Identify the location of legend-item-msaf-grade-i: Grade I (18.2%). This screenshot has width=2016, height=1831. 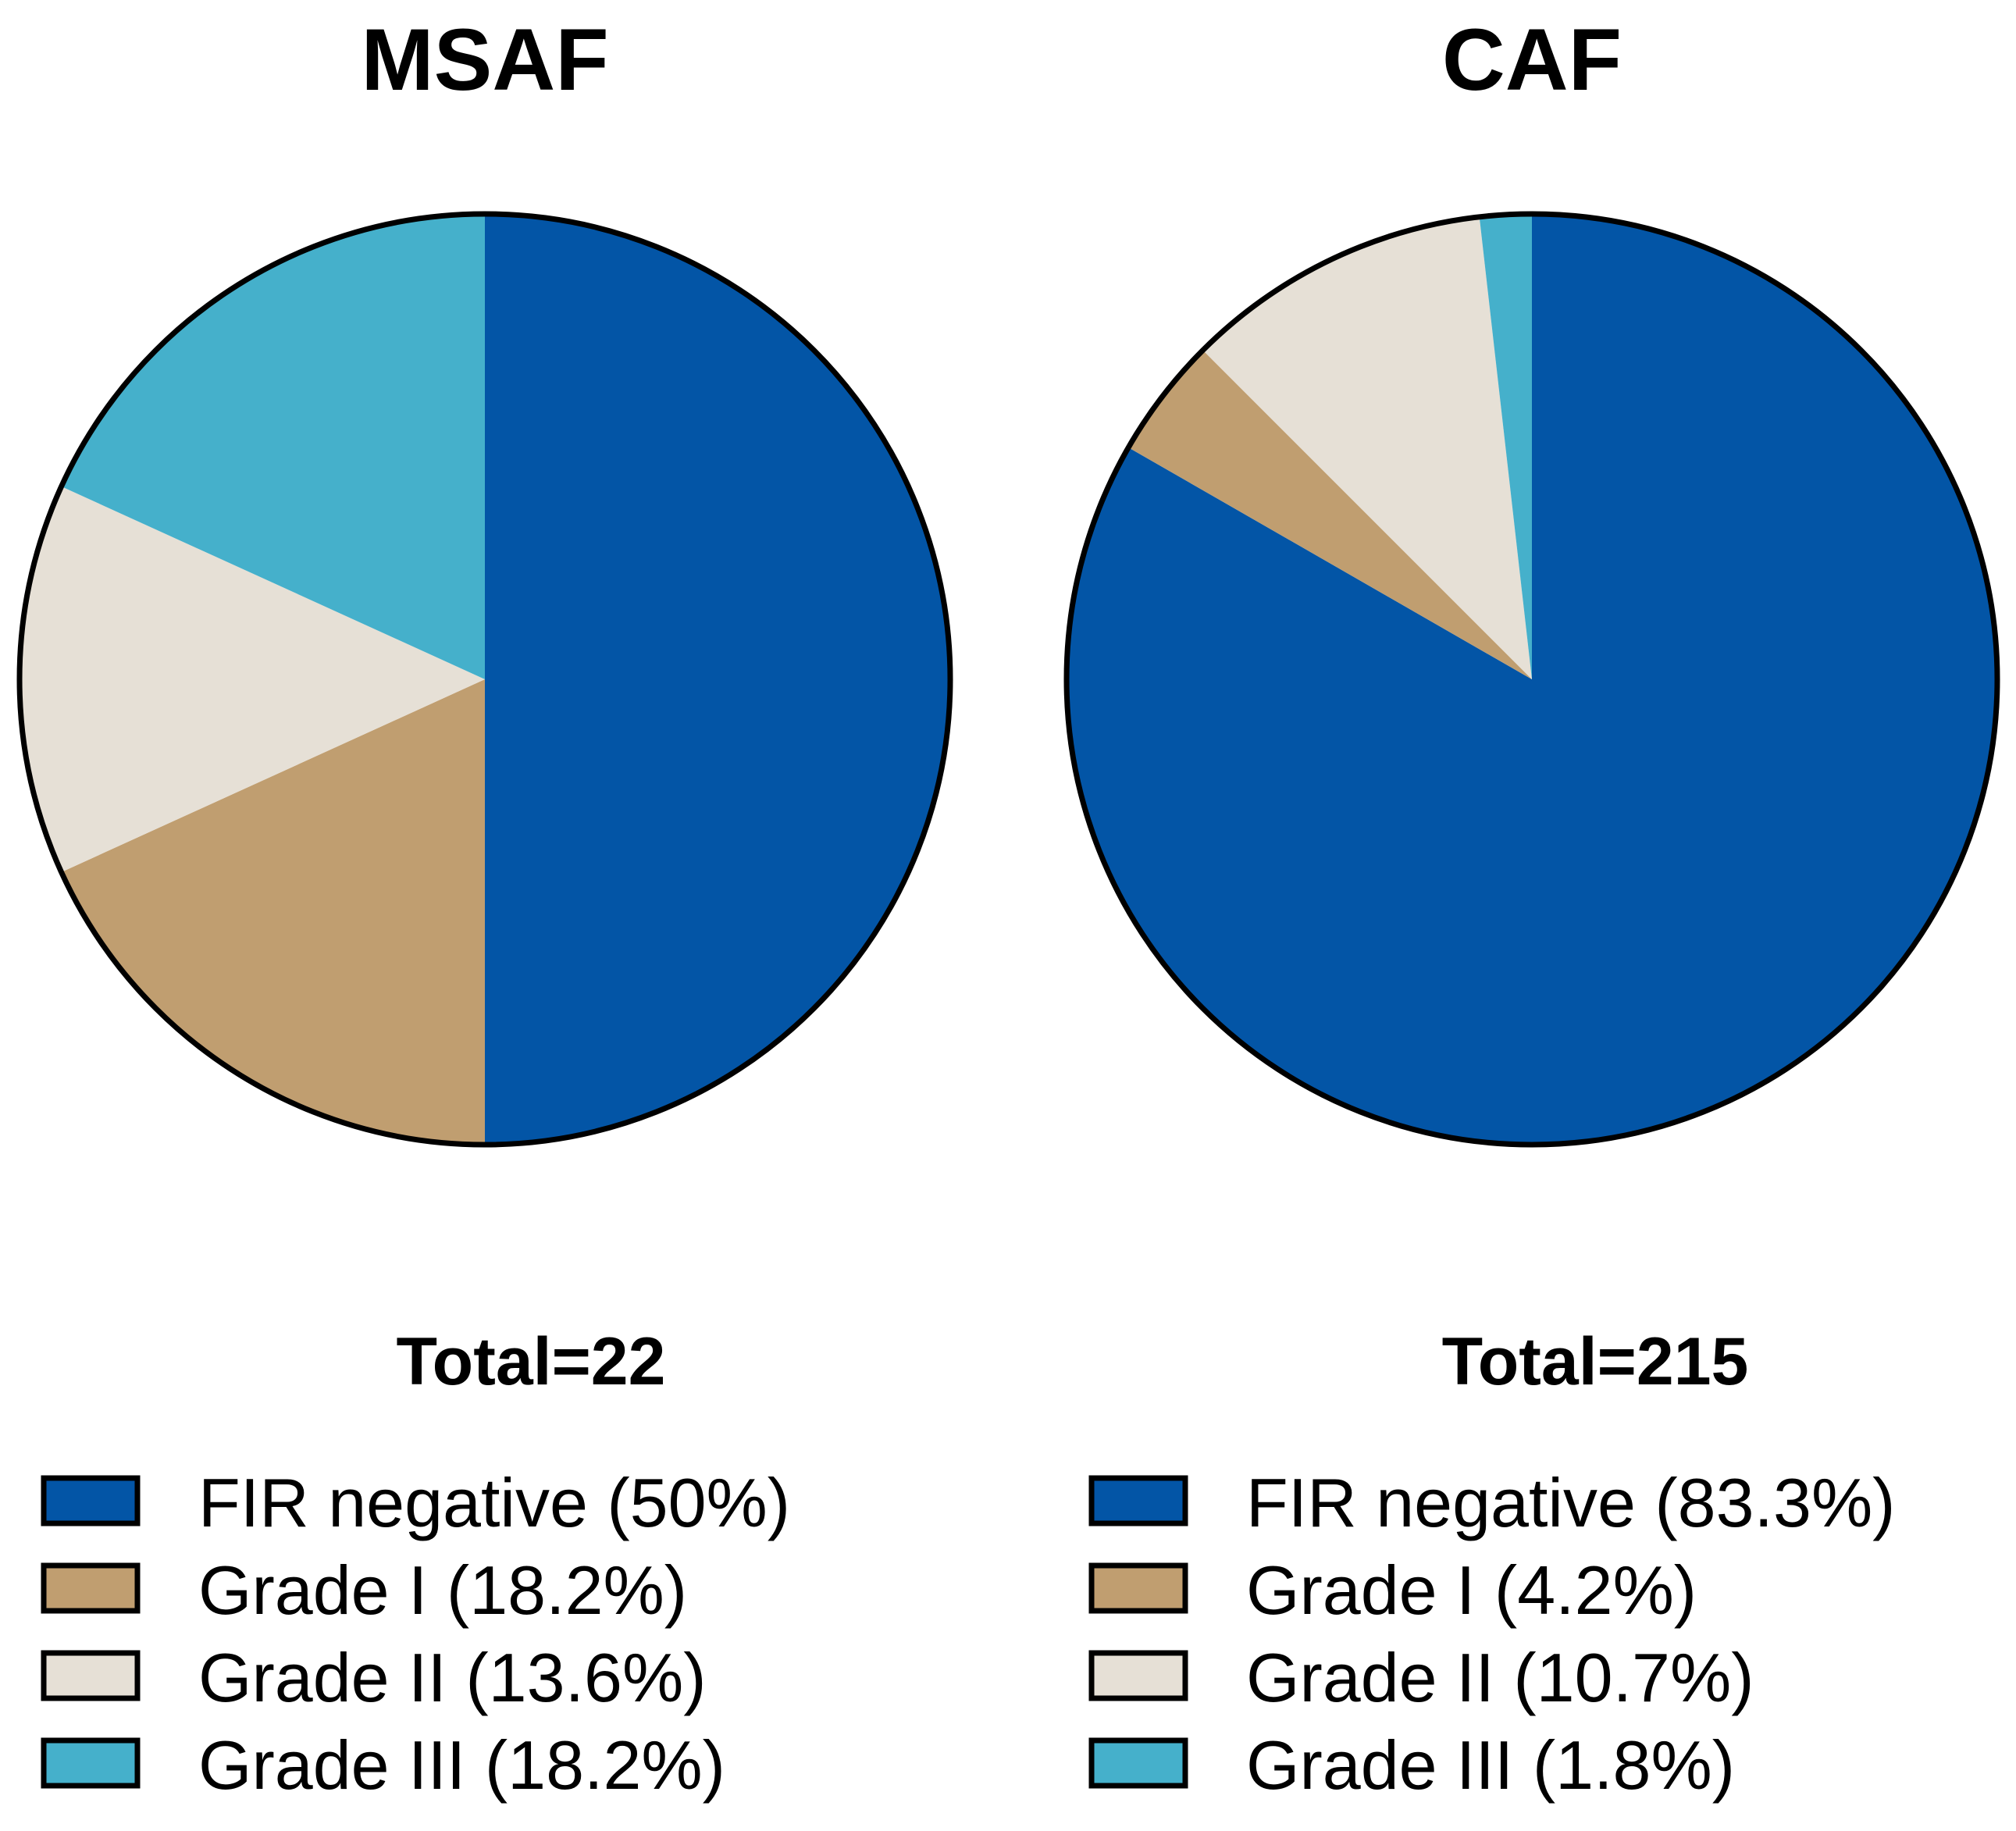
(364, 1590).